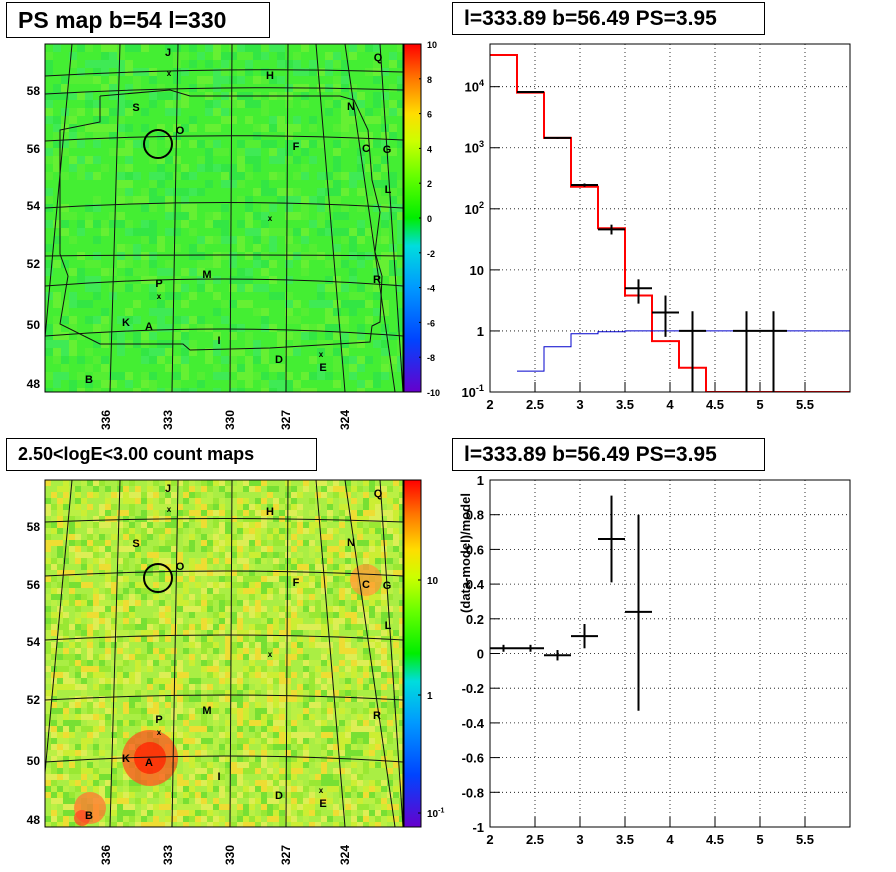  What do you see at coordinates (168, 855) in the screenshot?
I see `count-map-lon-label: 333` at bounding box center [168, 855].